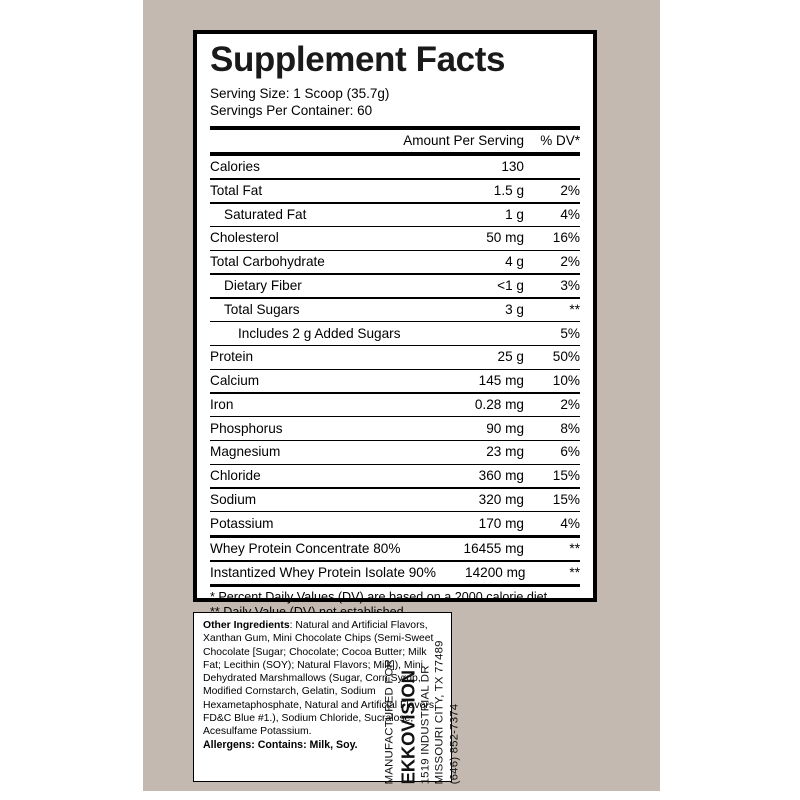 This screenshot has height=800, width=800. I want to click on nutrient-amount: 1 g, so click(514, 214).